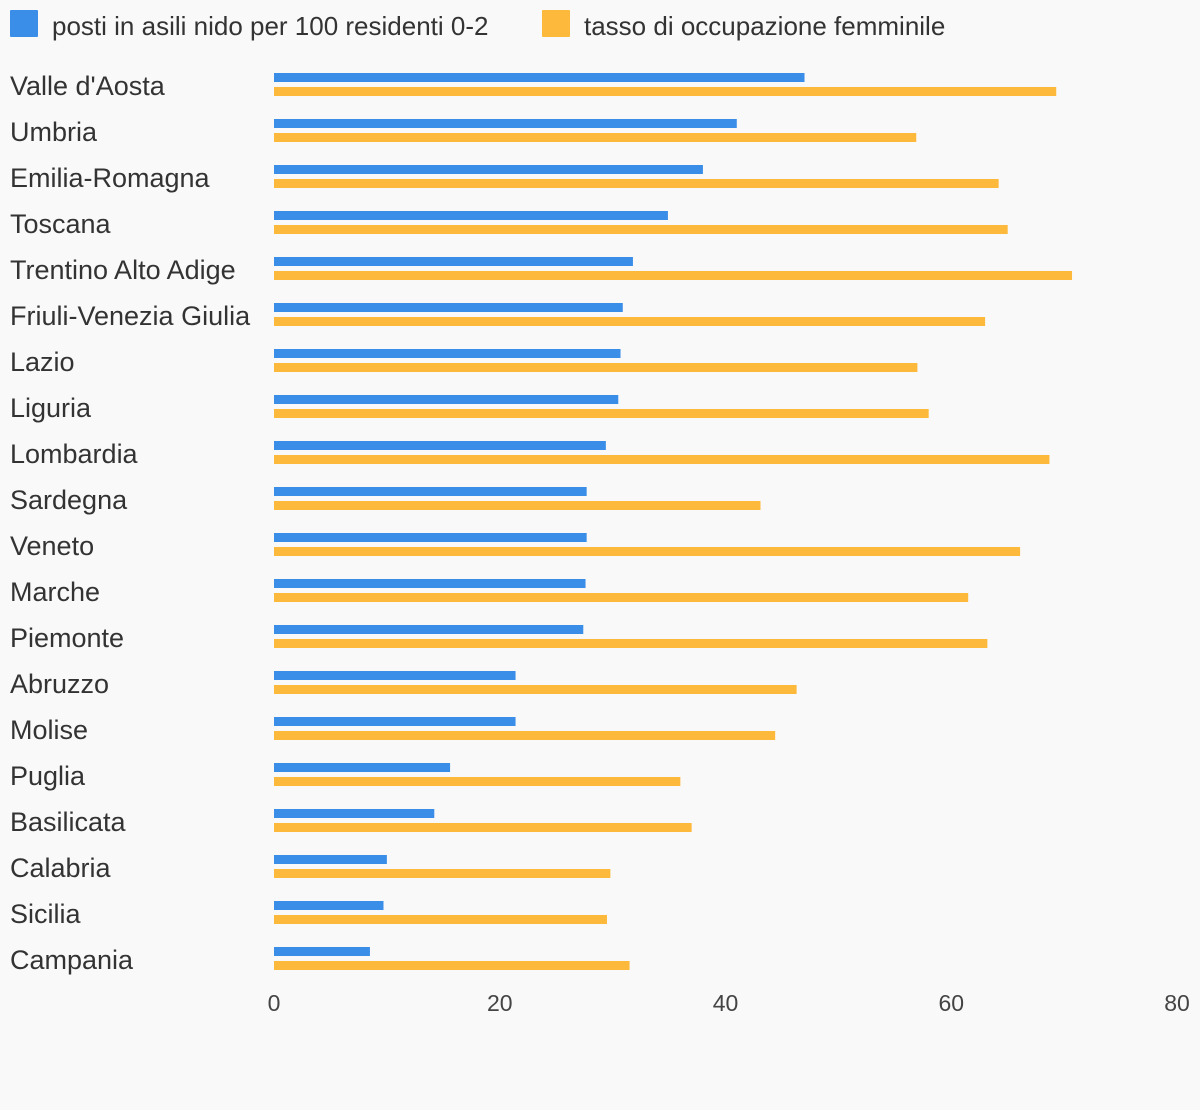  I want to click on category-label: Toscana, so click(61, 224).